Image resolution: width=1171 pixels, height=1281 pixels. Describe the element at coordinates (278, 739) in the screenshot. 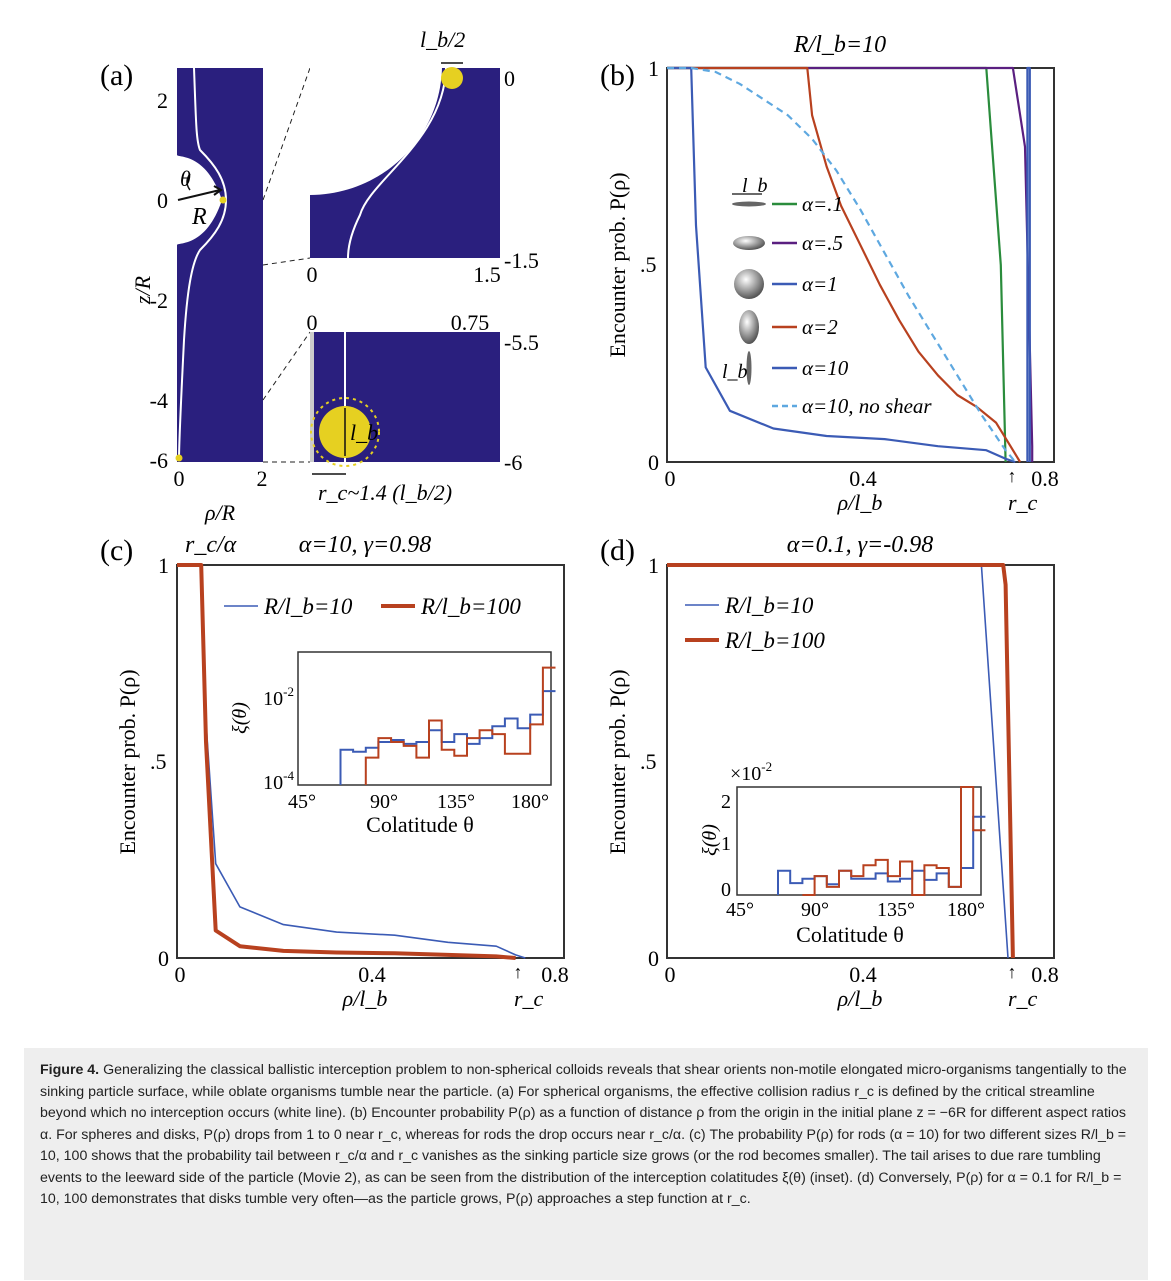

I see `panel-c-inset-y-ticks: 10-2 10-4` at that location.